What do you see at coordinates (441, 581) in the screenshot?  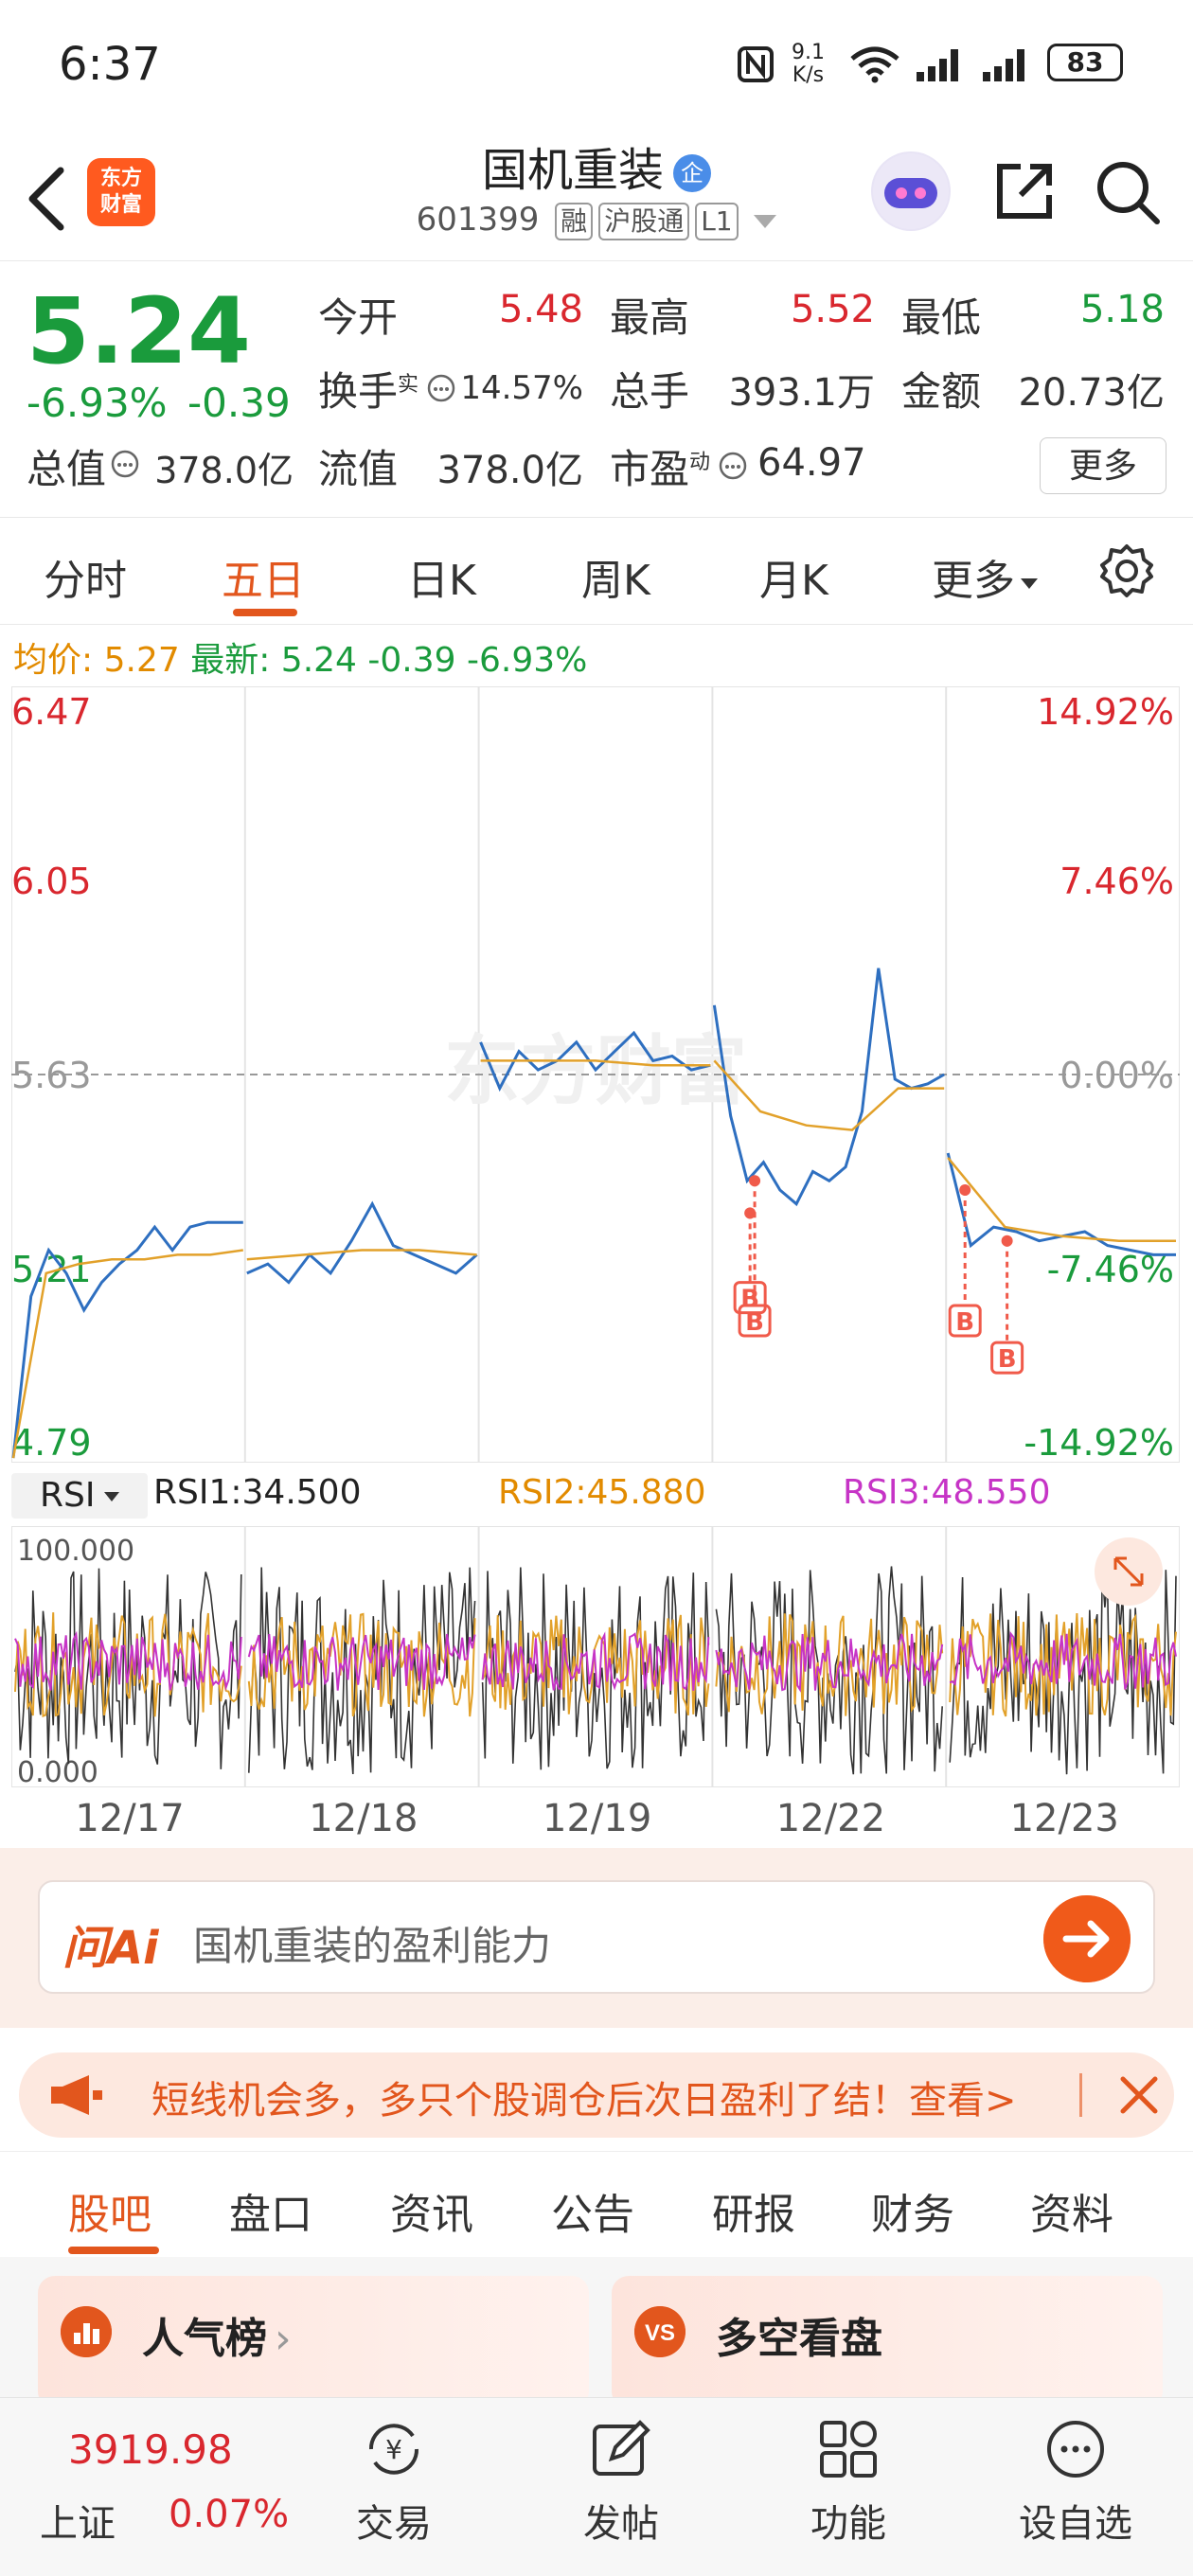 I see `tab-daily-k: 日K` at bounding box center [441, 581].